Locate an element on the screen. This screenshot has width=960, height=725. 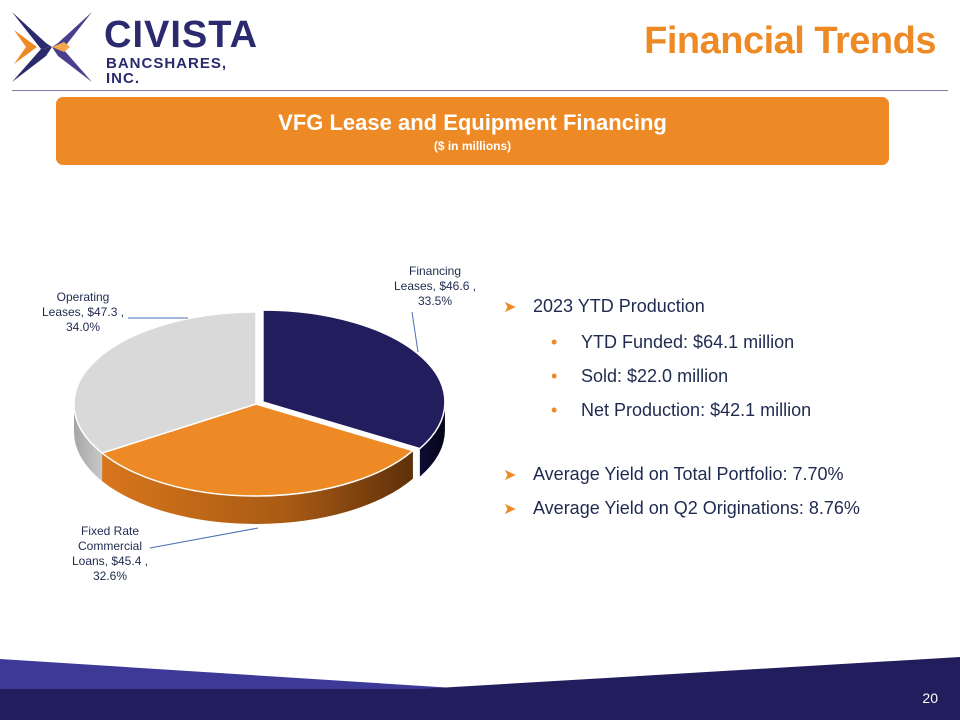
bullet-yield-total: ➤ Average Yield on Total Portfolio: 7.70% is located at coordinates (673, 474).